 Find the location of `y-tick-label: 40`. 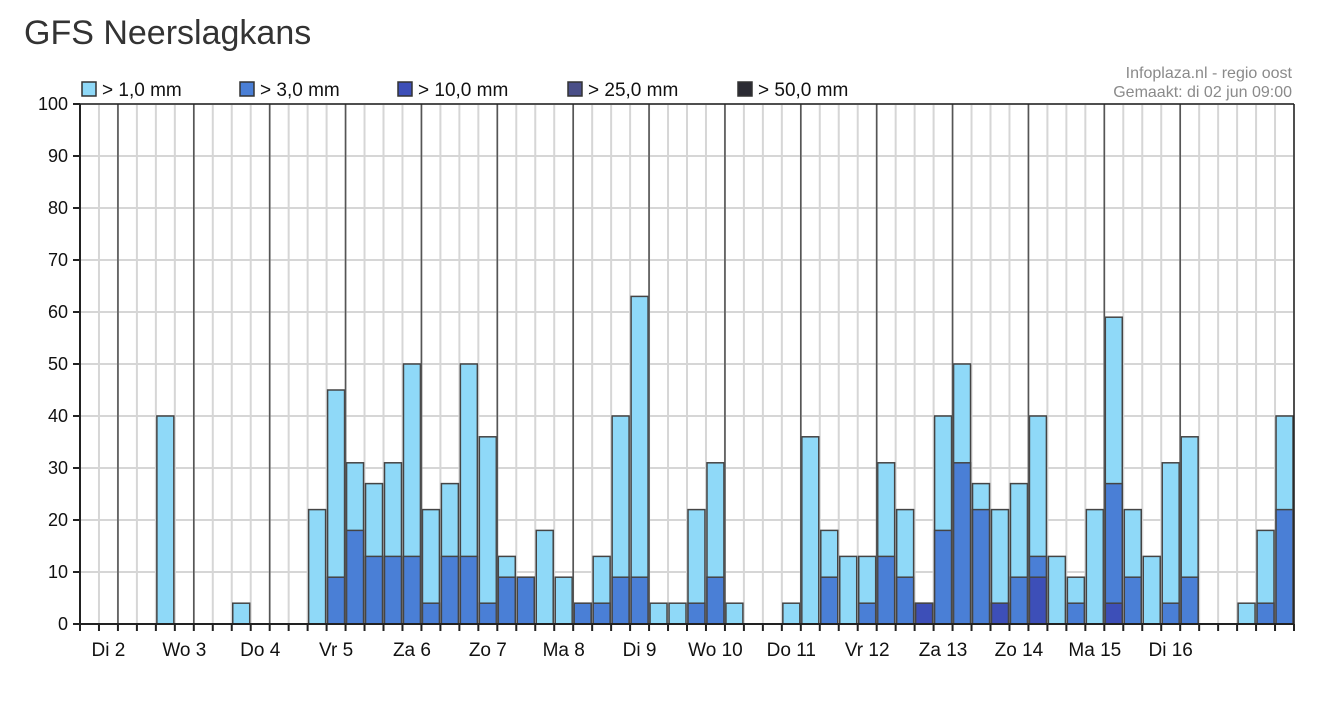

y-tick-label: 40 is located at coordinates (58, 416).